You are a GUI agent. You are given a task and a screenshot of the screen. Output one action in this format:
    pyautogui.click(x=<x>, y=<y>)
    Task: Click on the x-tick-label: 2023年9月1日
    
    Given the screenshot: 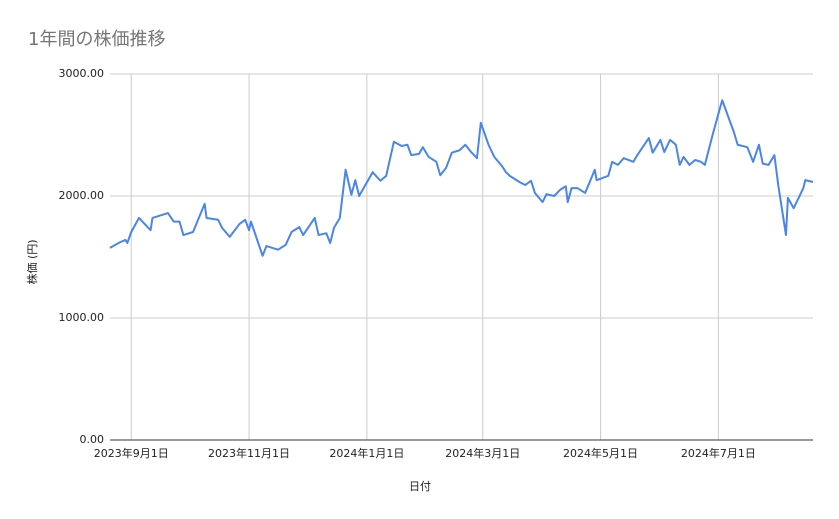 What is the action you would take?
    pyautogui.click(x=131, y=453)
    